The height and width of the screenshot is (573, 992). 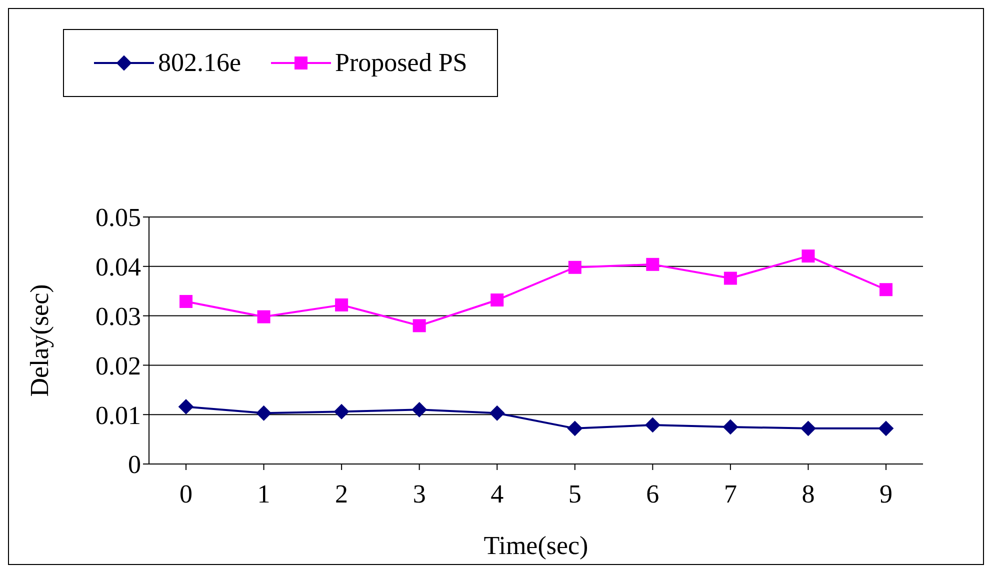 What do you see at coordinates (497, 493) in the screenshot?
I see `x-tick-label: 4` at bounding box center [497, 493].